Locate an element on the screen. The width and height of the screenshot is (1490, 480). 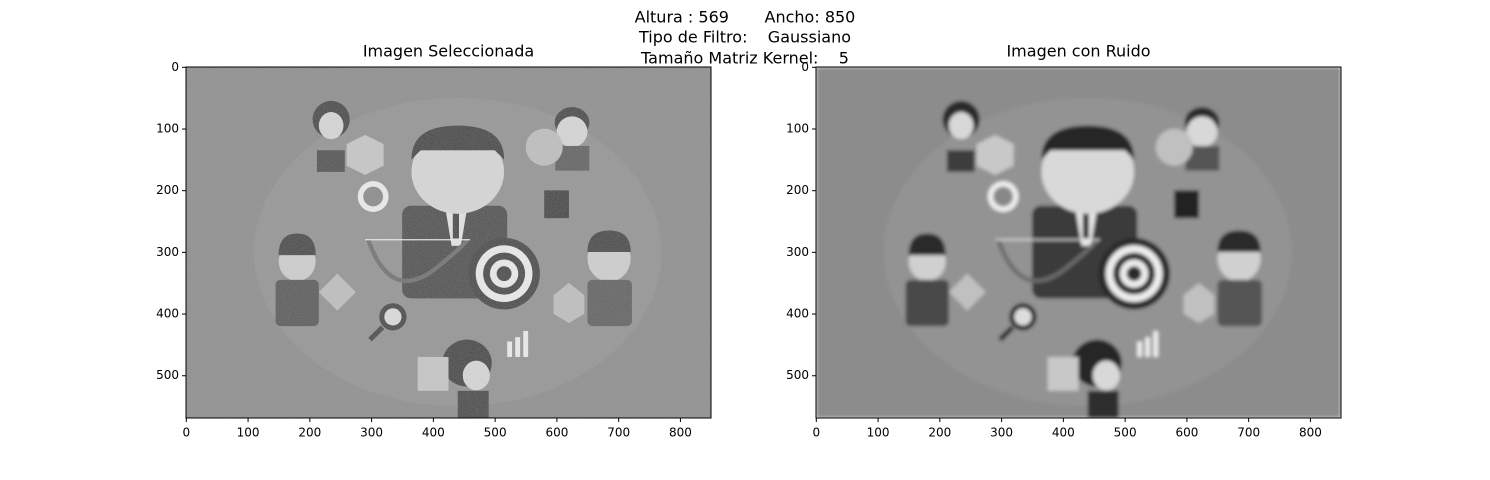
suptitle-line: Altura : 569 Ancho: 850 is located at coordinates (745, 17).